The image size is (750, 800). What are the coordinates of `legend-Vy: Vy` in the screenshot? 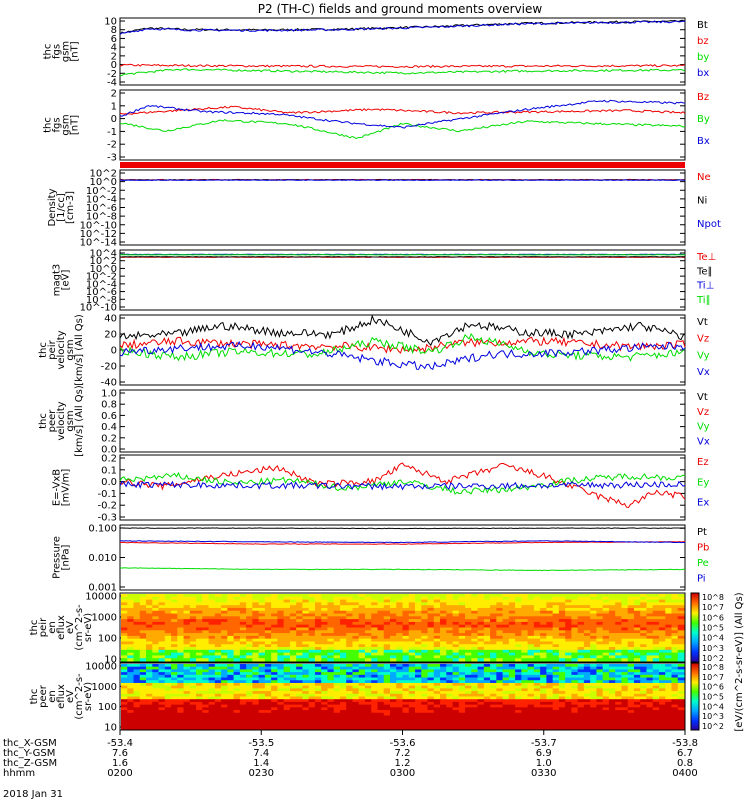 It's located at (703, 355).